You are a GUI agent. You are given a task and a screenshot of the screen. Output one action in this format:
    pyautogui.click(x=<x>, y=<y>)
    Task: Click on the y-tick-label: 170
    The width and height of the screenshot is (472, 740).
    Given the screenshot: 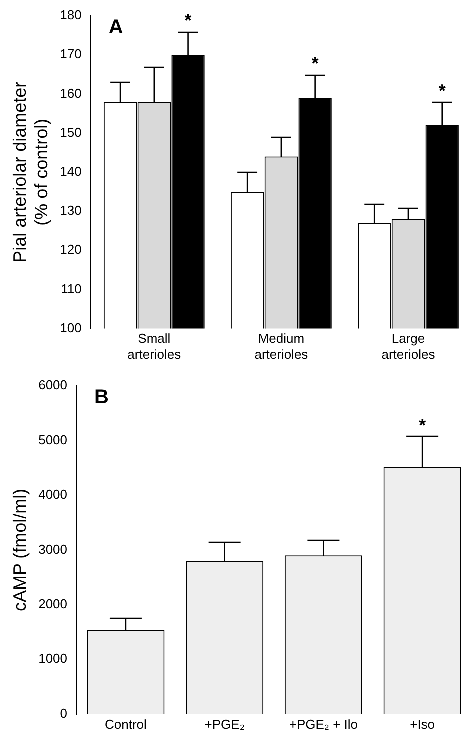 What is the action you would take?
    pyautogui.click(x=71, y=54)
    